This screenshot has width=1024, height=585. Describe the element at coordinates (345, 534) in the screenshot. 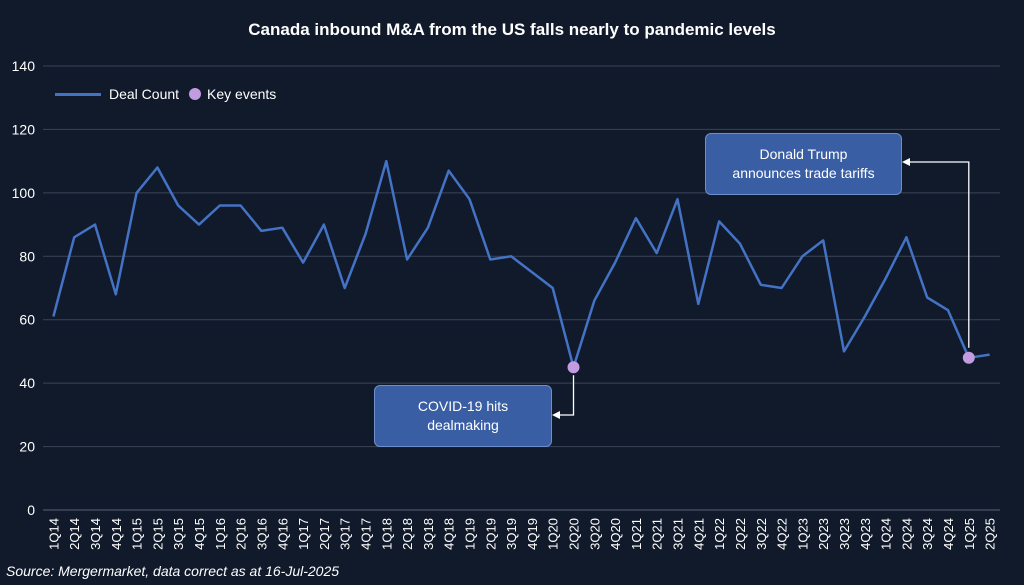

I see `x-tick-label-3Q17: 3Q17` at that location.